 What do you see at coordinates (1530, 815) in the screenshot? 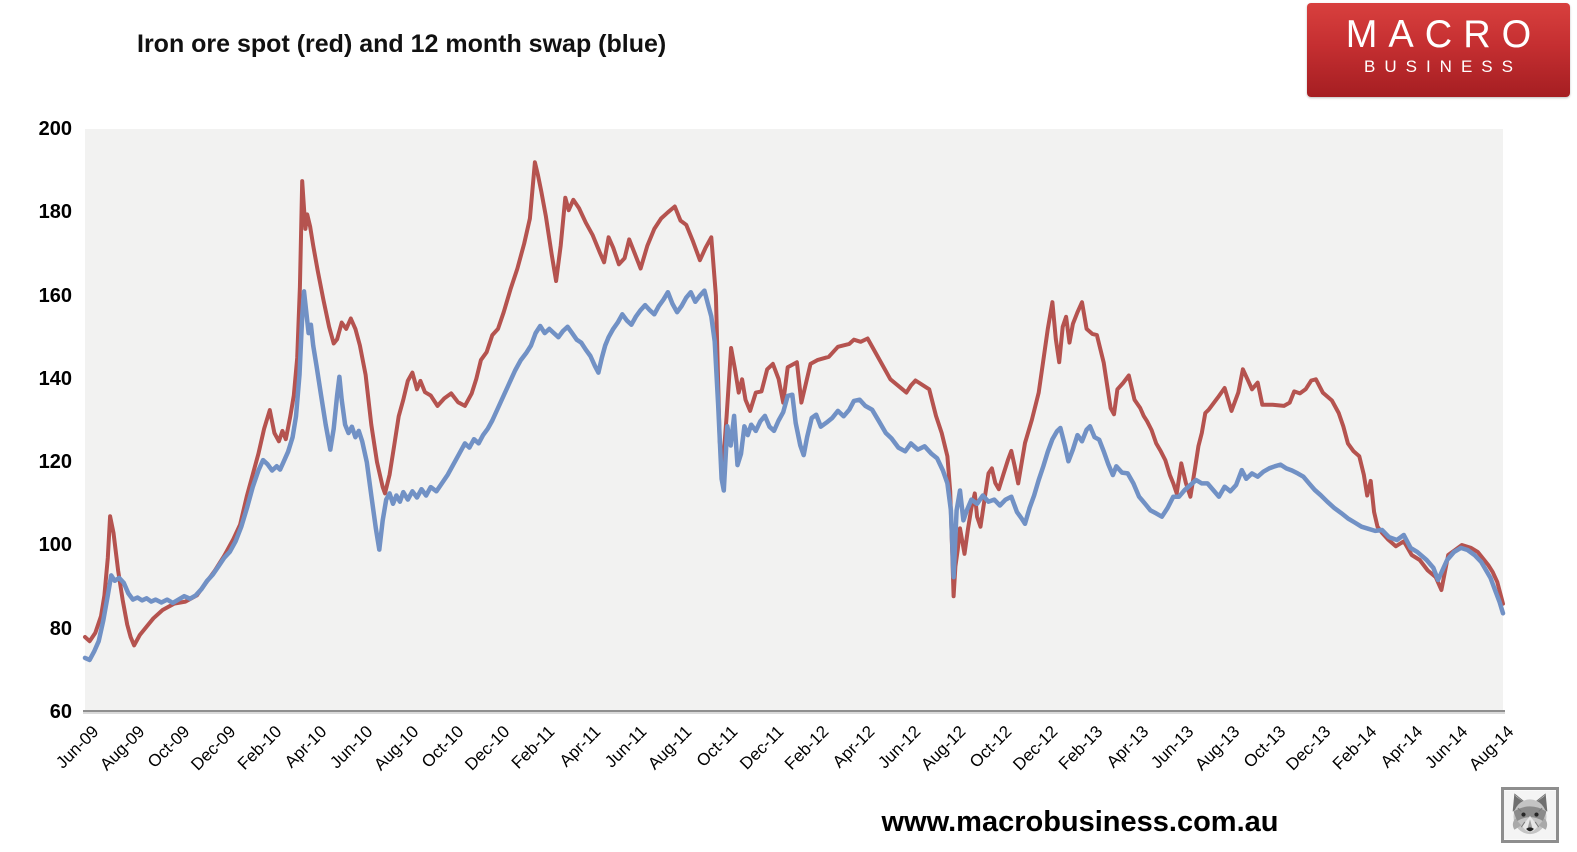
I see `wolf-head-icon` at bounding box center [1530, 815].